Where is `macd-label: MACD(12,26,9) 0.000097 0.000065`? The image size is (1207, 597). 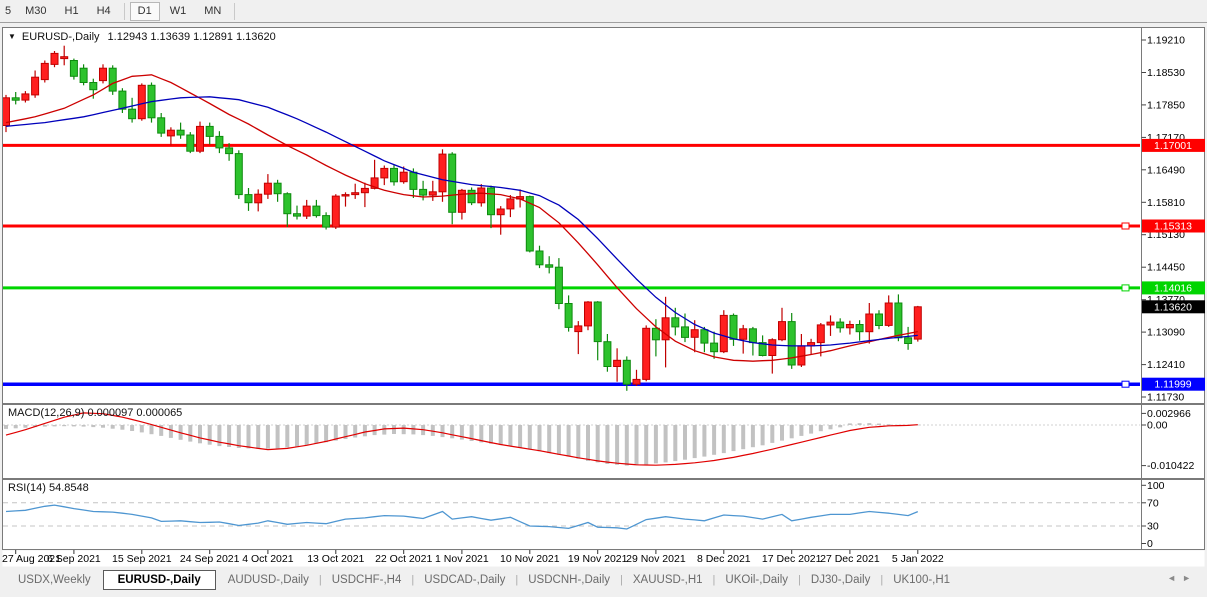
macd-label: MACD(12,26,9) 0.000097 0.000065 is located at coordinates (95, 413).